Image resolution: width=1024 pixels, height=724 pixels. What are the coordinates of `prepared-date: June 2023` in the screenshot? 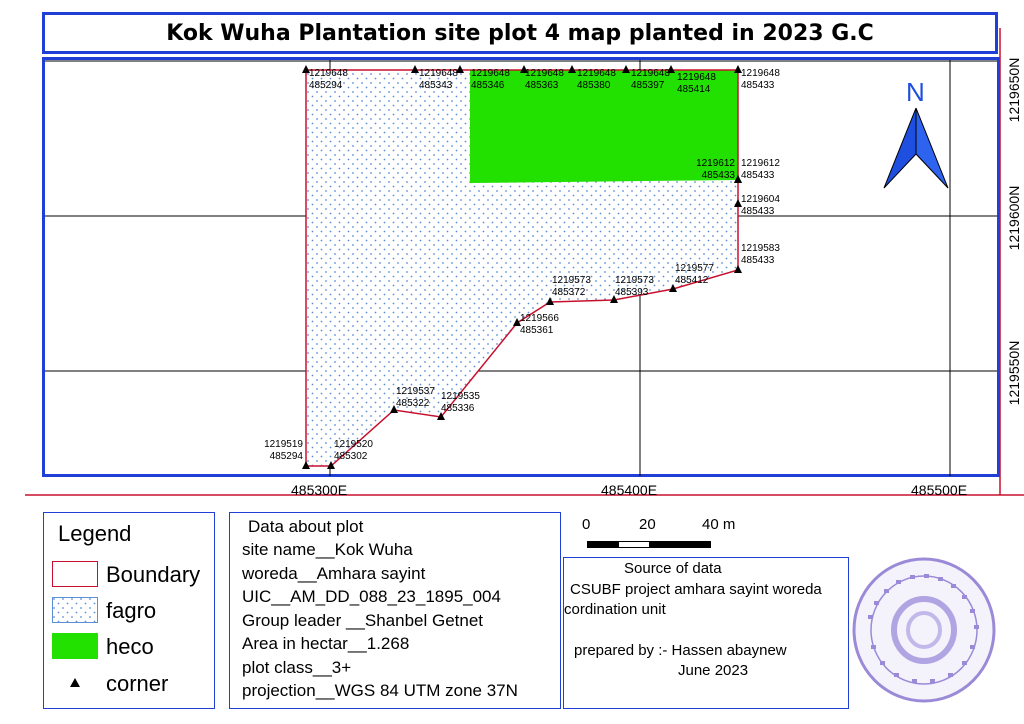 It's located at (713, 670).